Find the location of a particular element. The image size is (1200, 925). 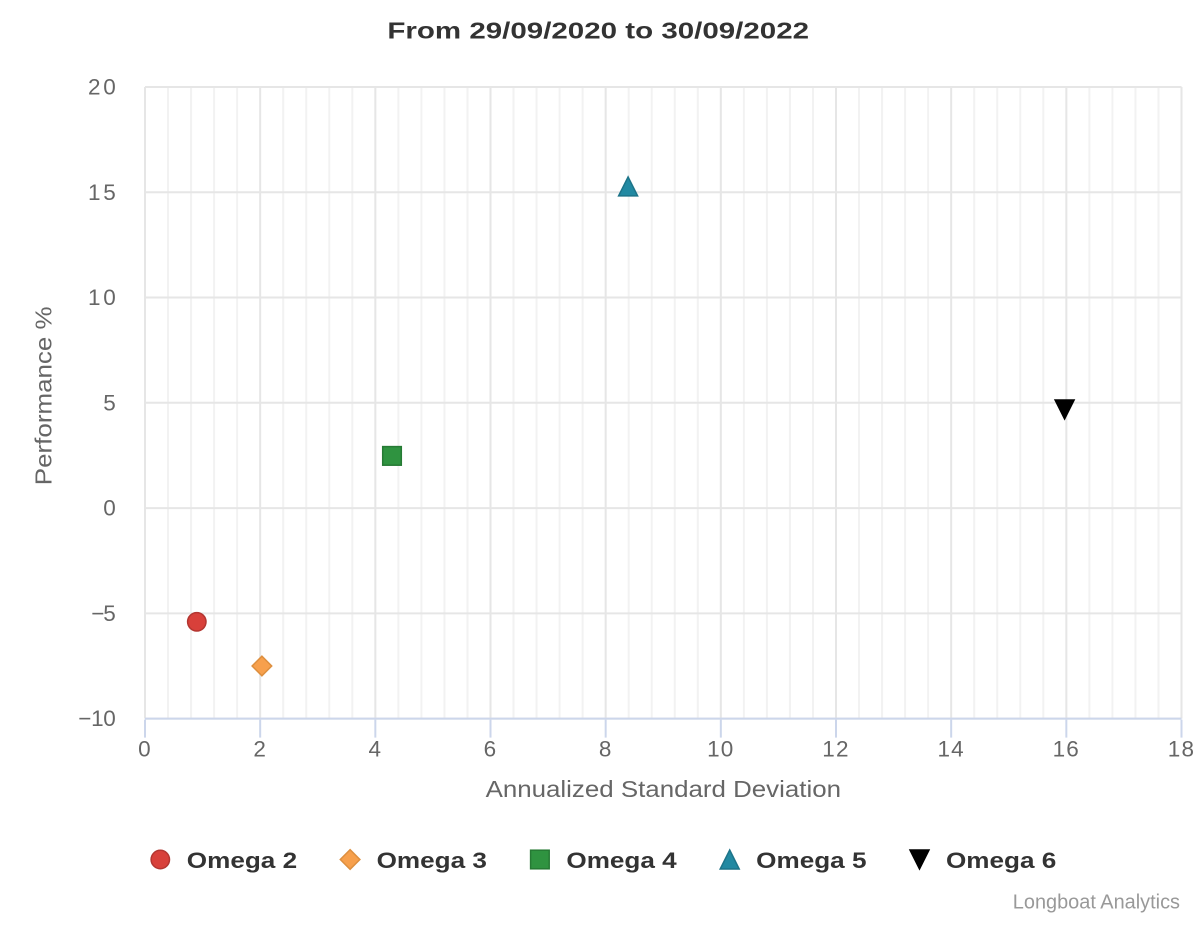

svg-text: 12 is located at coordinates (835, 748).